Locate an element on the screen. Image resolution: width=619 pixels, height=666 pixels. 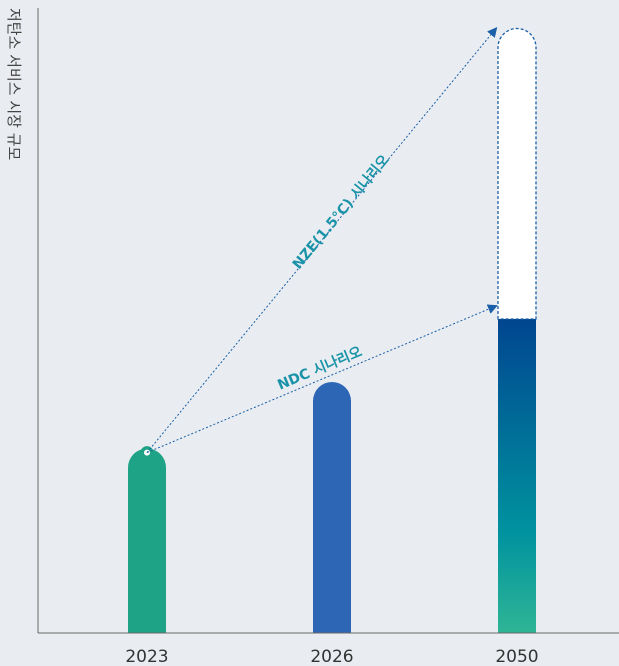
x-tick-2026: 2026 is located at coordinates (331, 656).